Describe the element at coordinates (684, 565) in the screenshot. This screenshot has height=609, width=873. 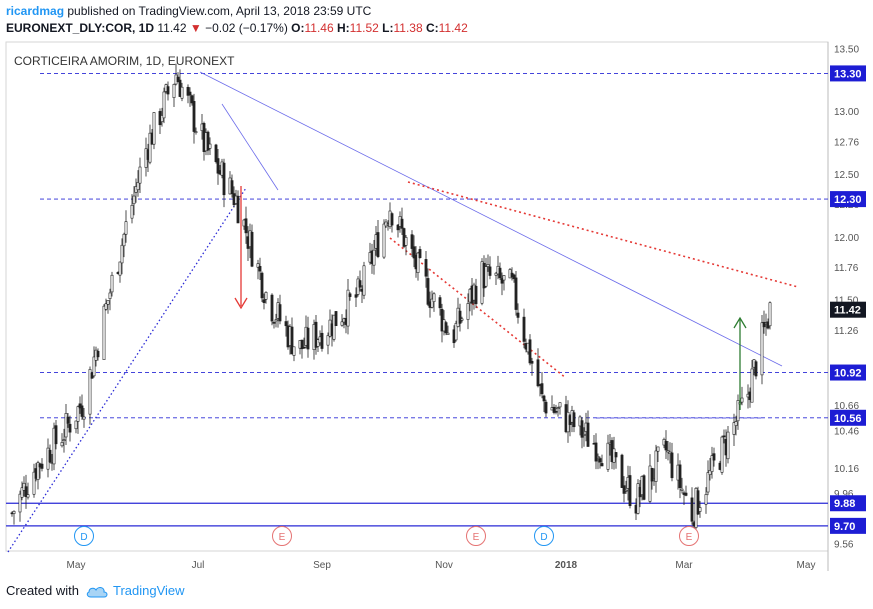
I see `time-tick-label: Mar` at that location.